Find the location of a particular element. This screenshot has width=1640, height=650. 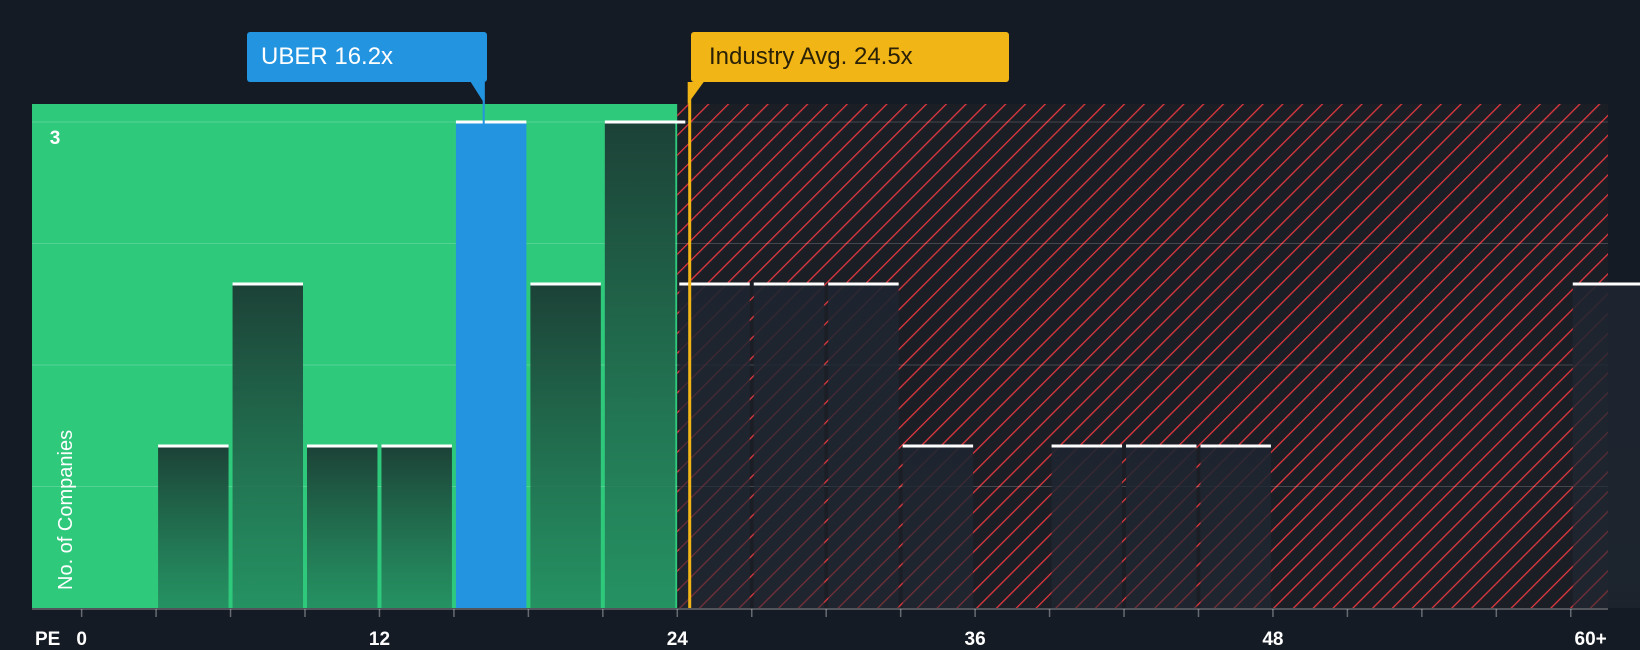

x-tick-label: 36 is located at coordinates (975, 639).